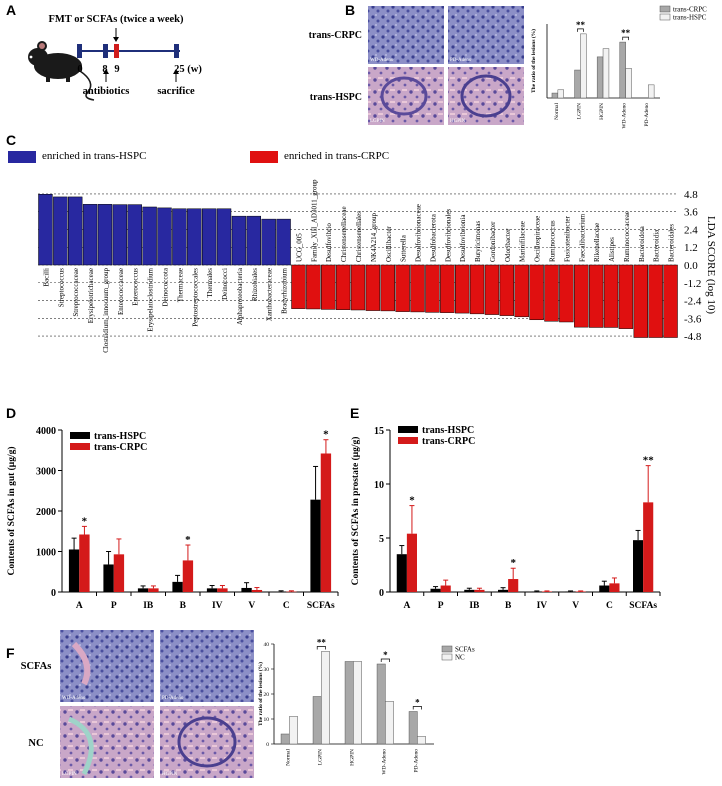  What do you see at coordinates (461, 60) in the screenshot?
I see `tag-pd-adeno: PD-Adeno` at bounding box center [461, 60].